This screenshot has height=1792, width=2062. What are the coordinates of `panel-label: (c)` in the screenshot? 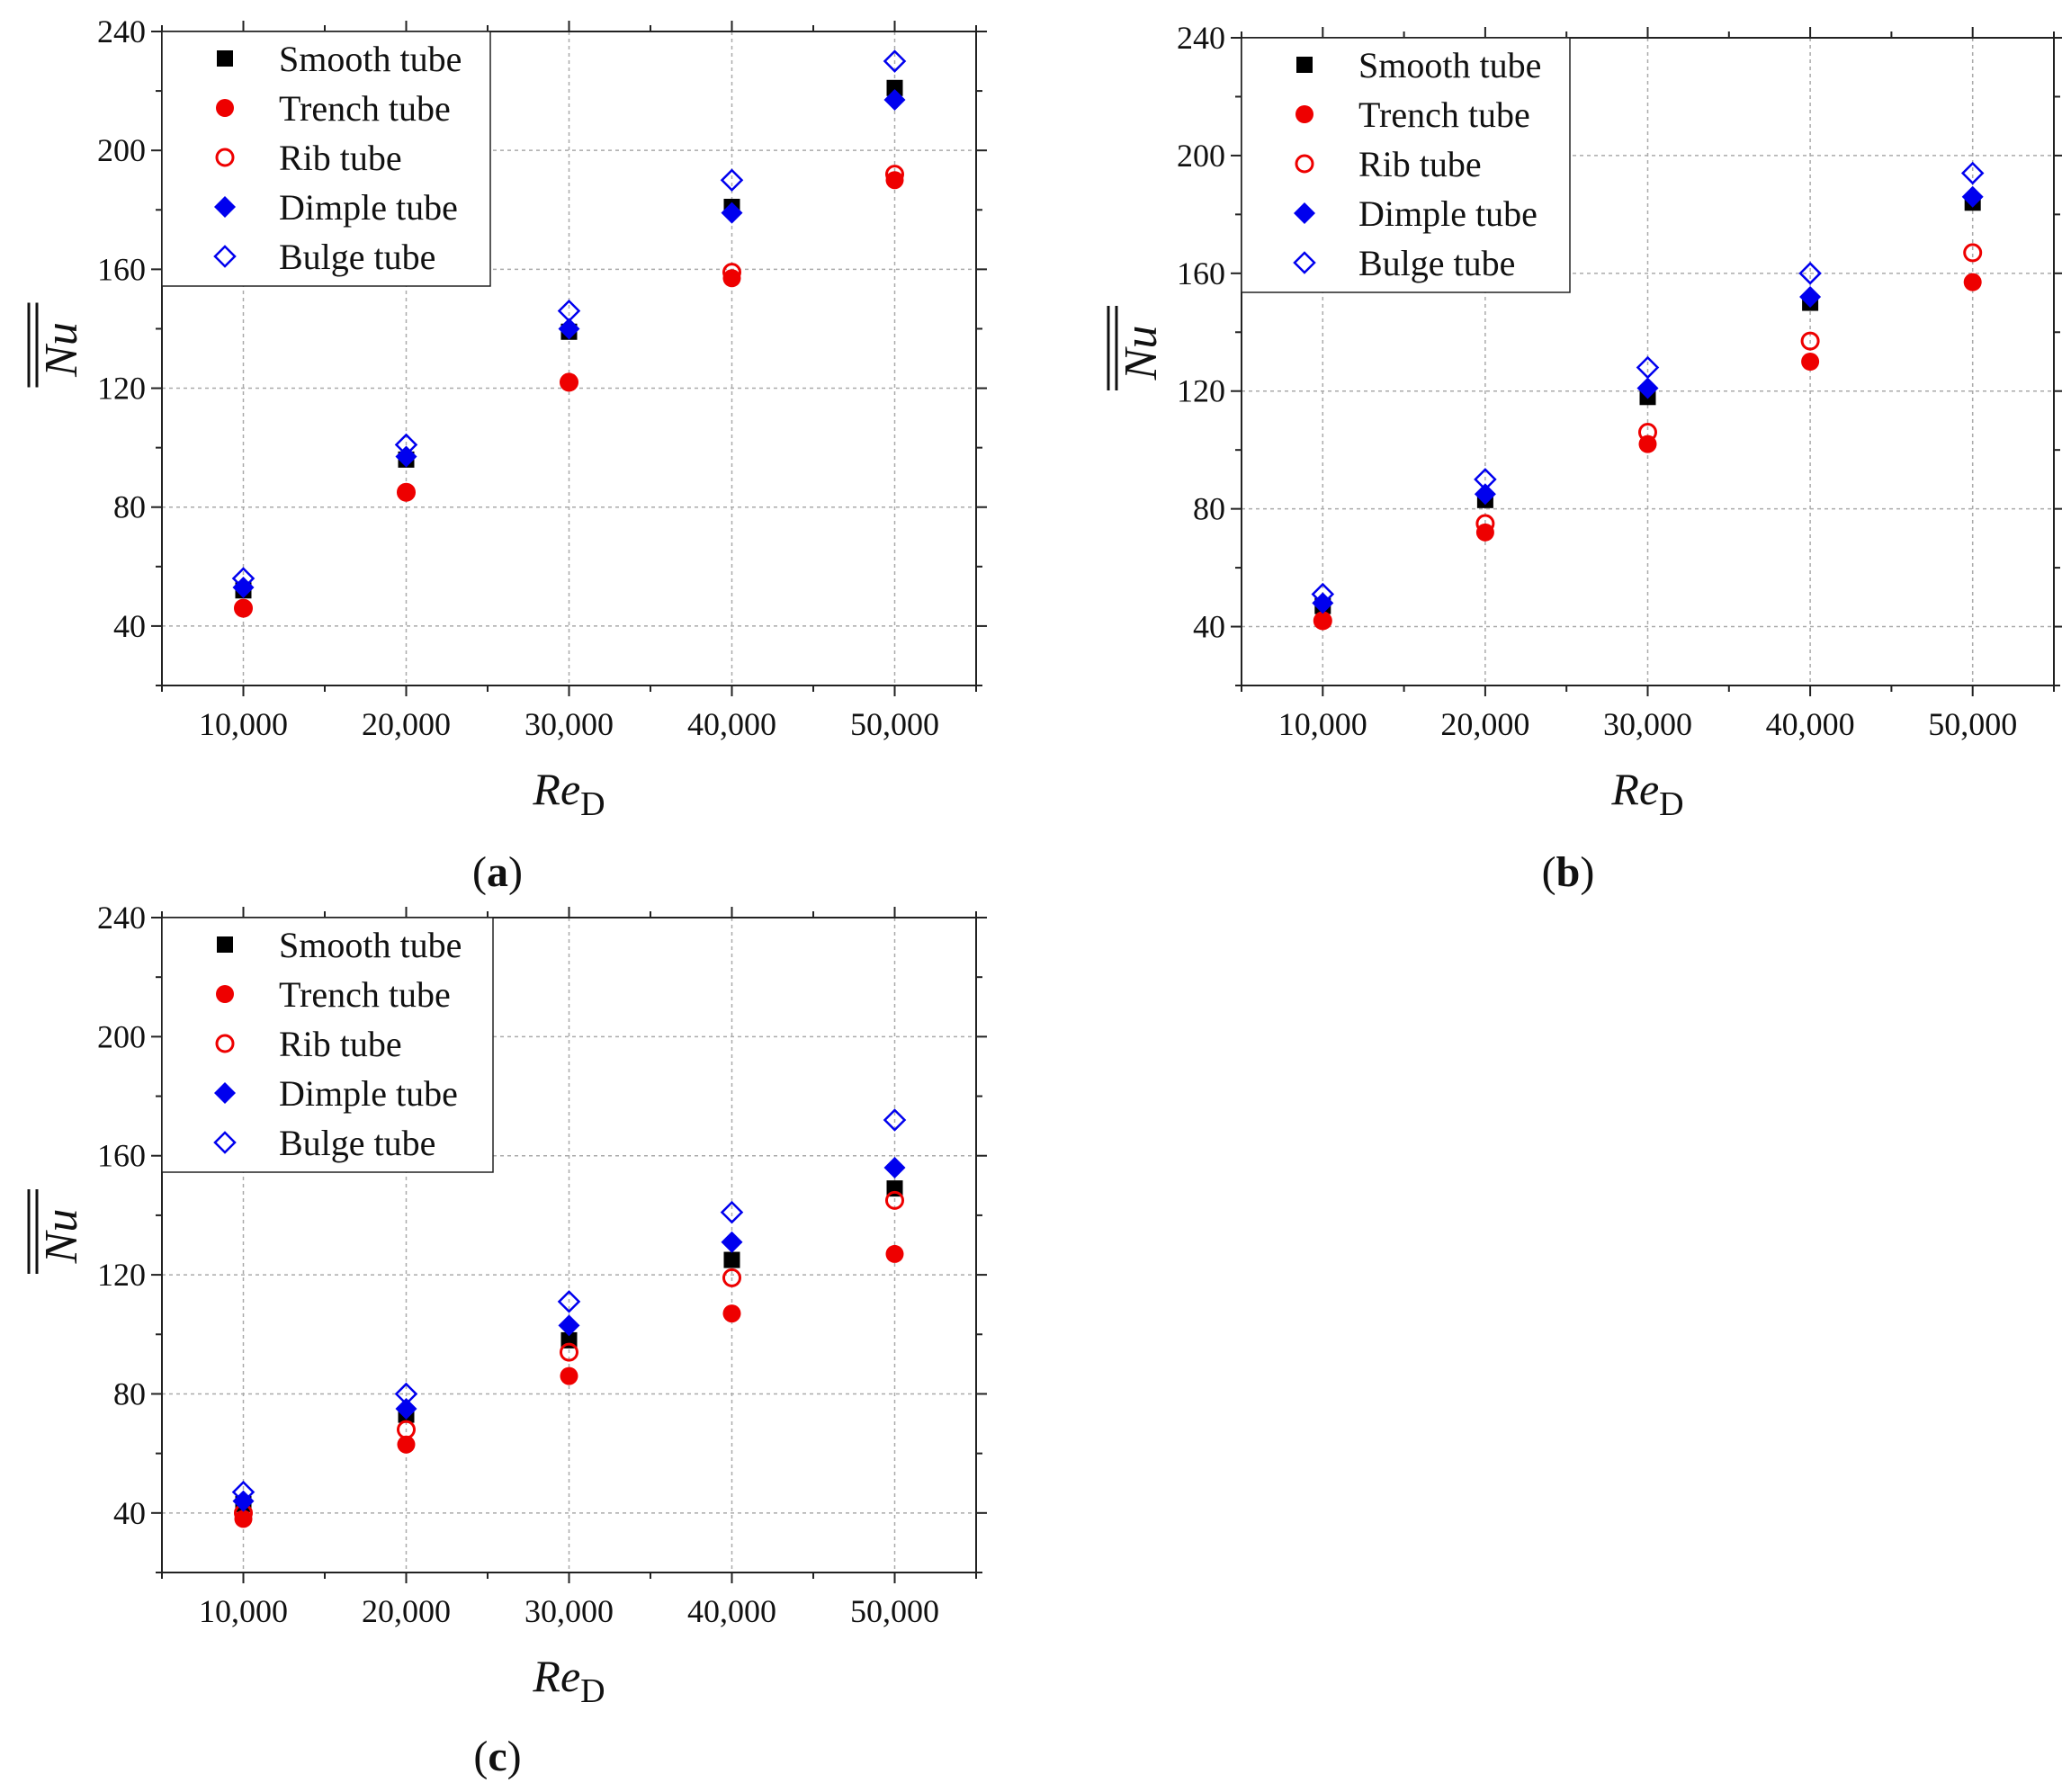 It's located at (497, 1756).